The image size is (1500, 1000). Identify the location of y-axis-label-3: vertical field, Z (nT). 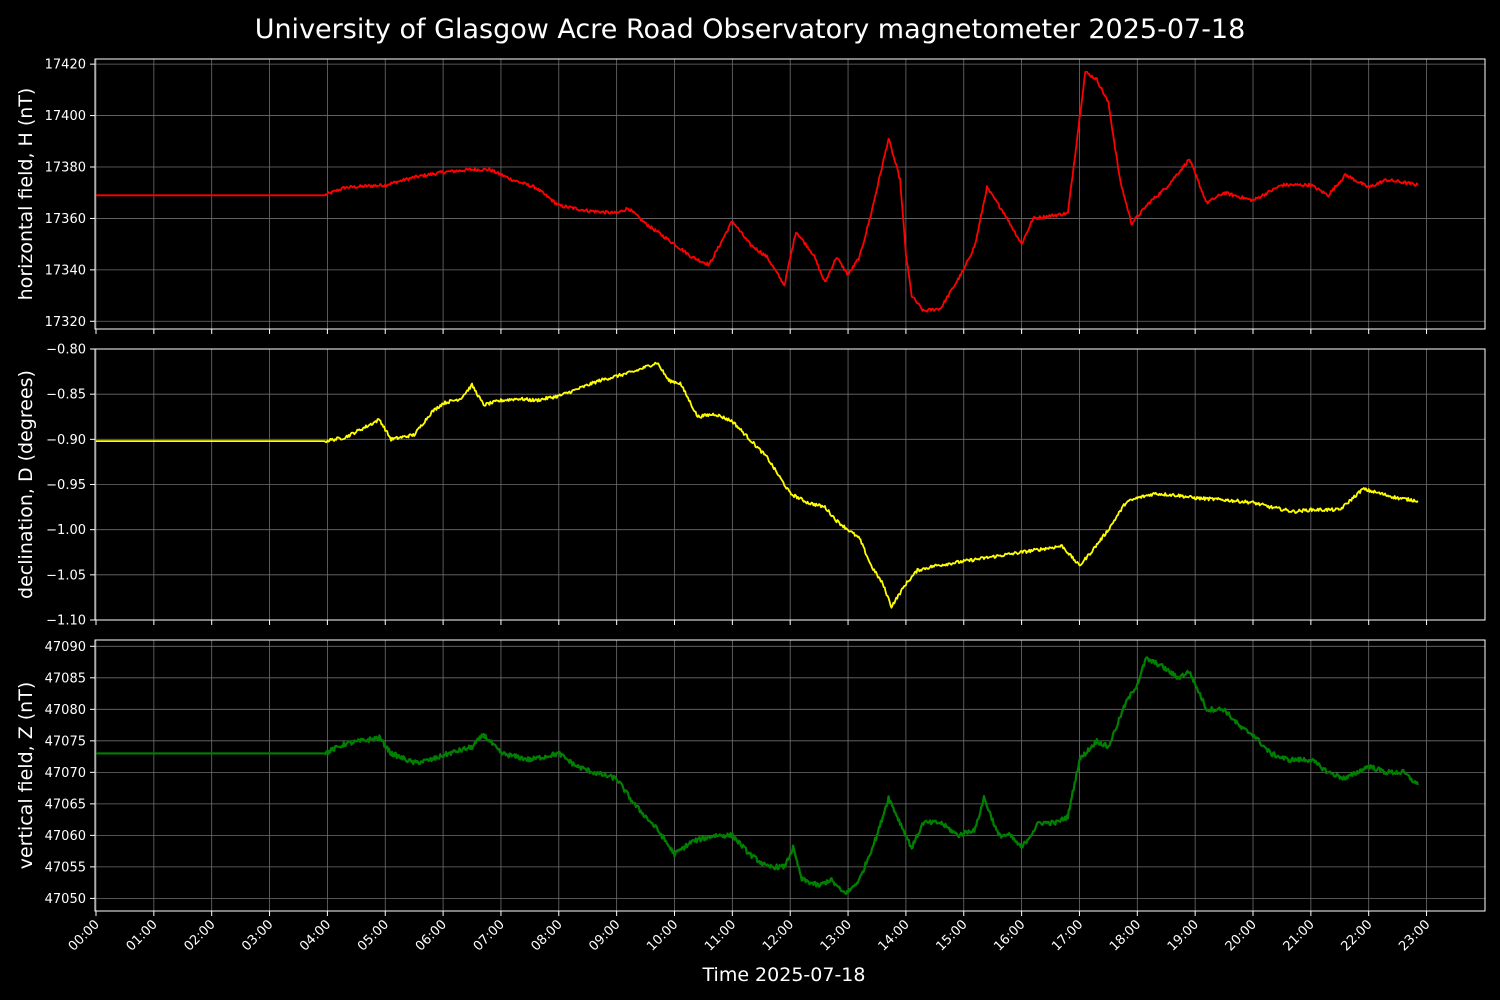
(26, 776).